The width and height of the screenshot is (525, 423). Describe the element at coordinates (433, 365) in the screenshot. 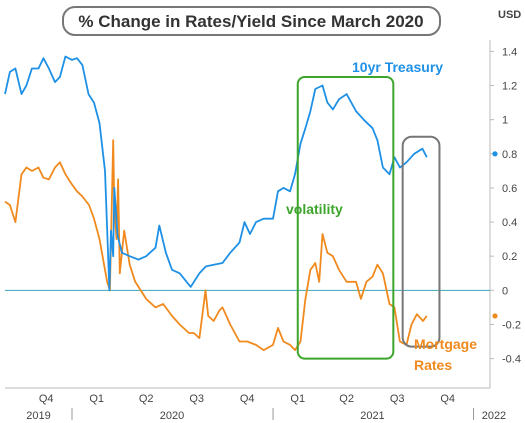

I see `annotation-rates: Rates` at that location.